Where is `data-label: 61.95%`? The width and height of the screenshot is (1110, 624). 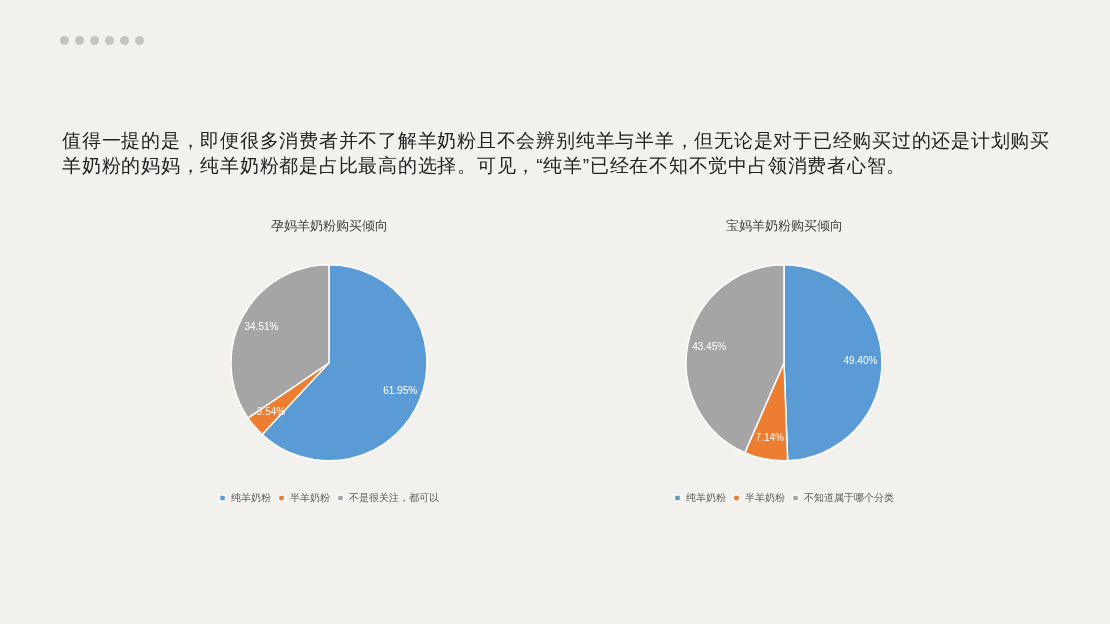
data-label: 61.95% is located at coordinates (400, 390).